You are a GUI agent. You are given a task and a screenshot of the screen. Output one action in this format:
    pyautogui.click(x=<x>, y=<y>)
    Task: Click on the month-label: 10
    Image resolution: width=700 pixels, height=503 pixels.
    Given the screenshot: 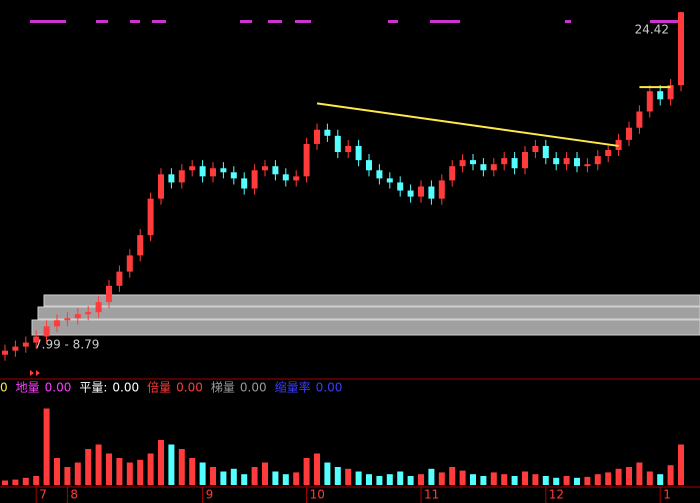 What is the action you would take?
    pyautogui.click(x=317, y=495)
    